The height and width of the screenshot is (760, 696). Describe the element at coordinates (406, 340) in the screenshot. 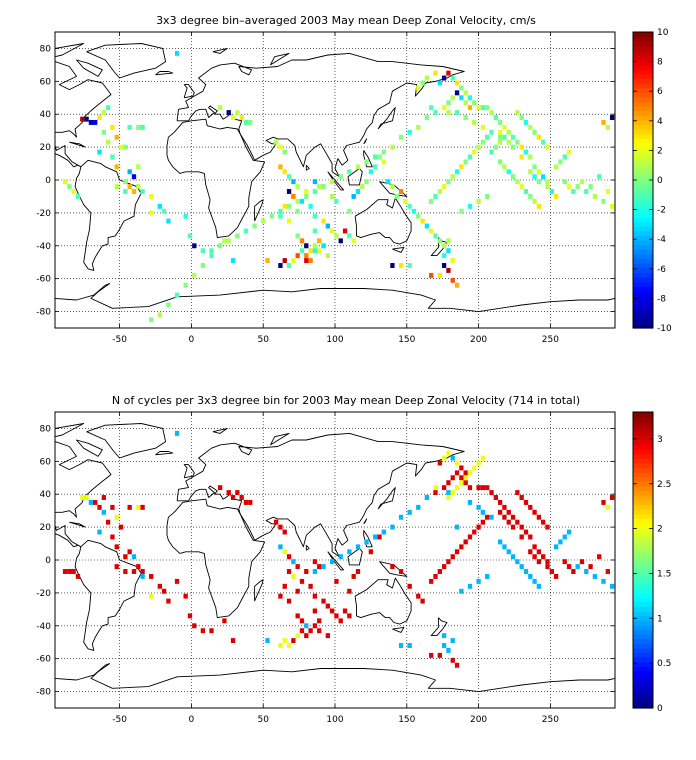

I see `velocity-x-tick-label: 150` at that location.